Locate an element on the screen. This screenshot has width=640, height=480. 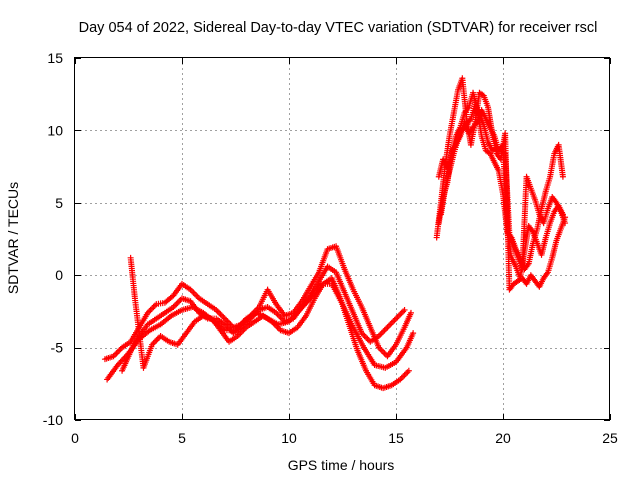
y-tick-label: 5 is located at coordinates (59, 203).